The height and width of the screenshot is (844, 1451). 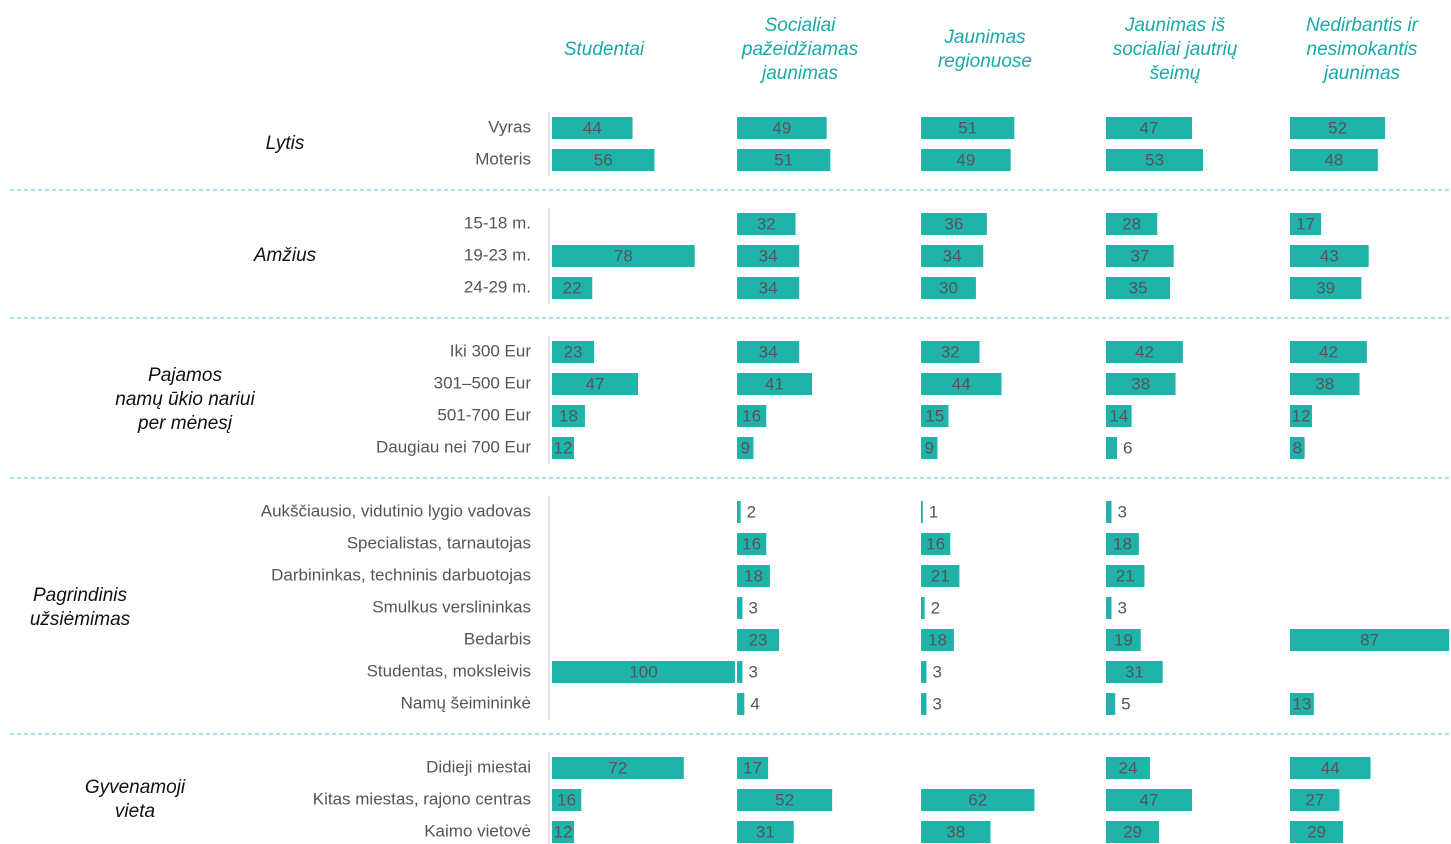 What do you see at coordinates (497, 222) in the screenshot?
I see `row-label: 15-18 m.` at bounding box center [497, 222].